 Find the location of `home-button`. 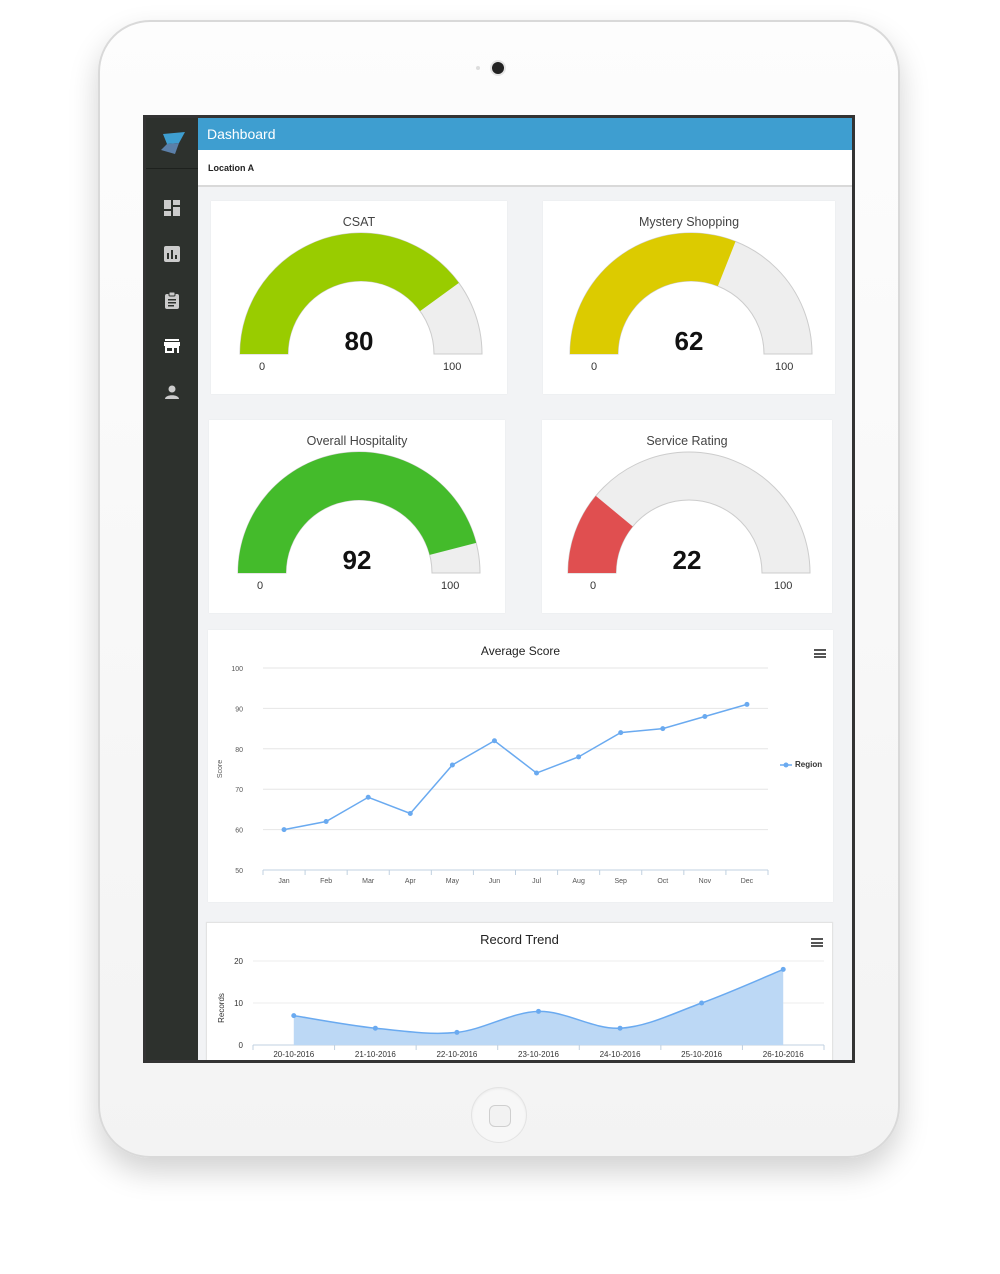

home-button is located at coordinates (499, 1115).